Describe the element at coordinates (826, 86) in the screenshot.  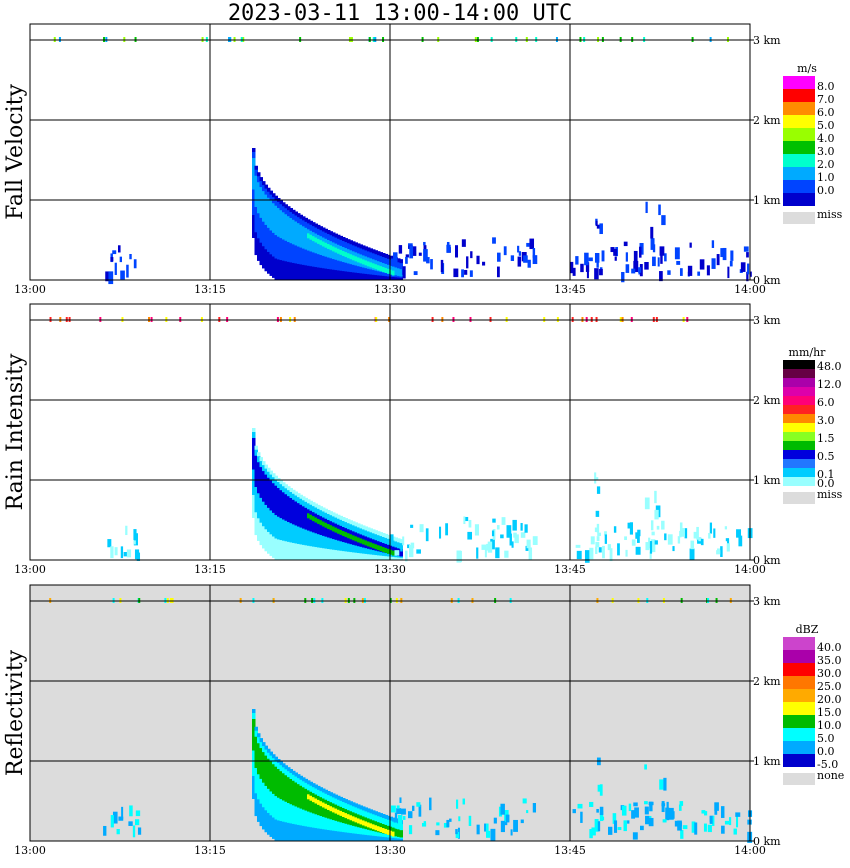
I see `colorbar-label: 8.0` at that location.